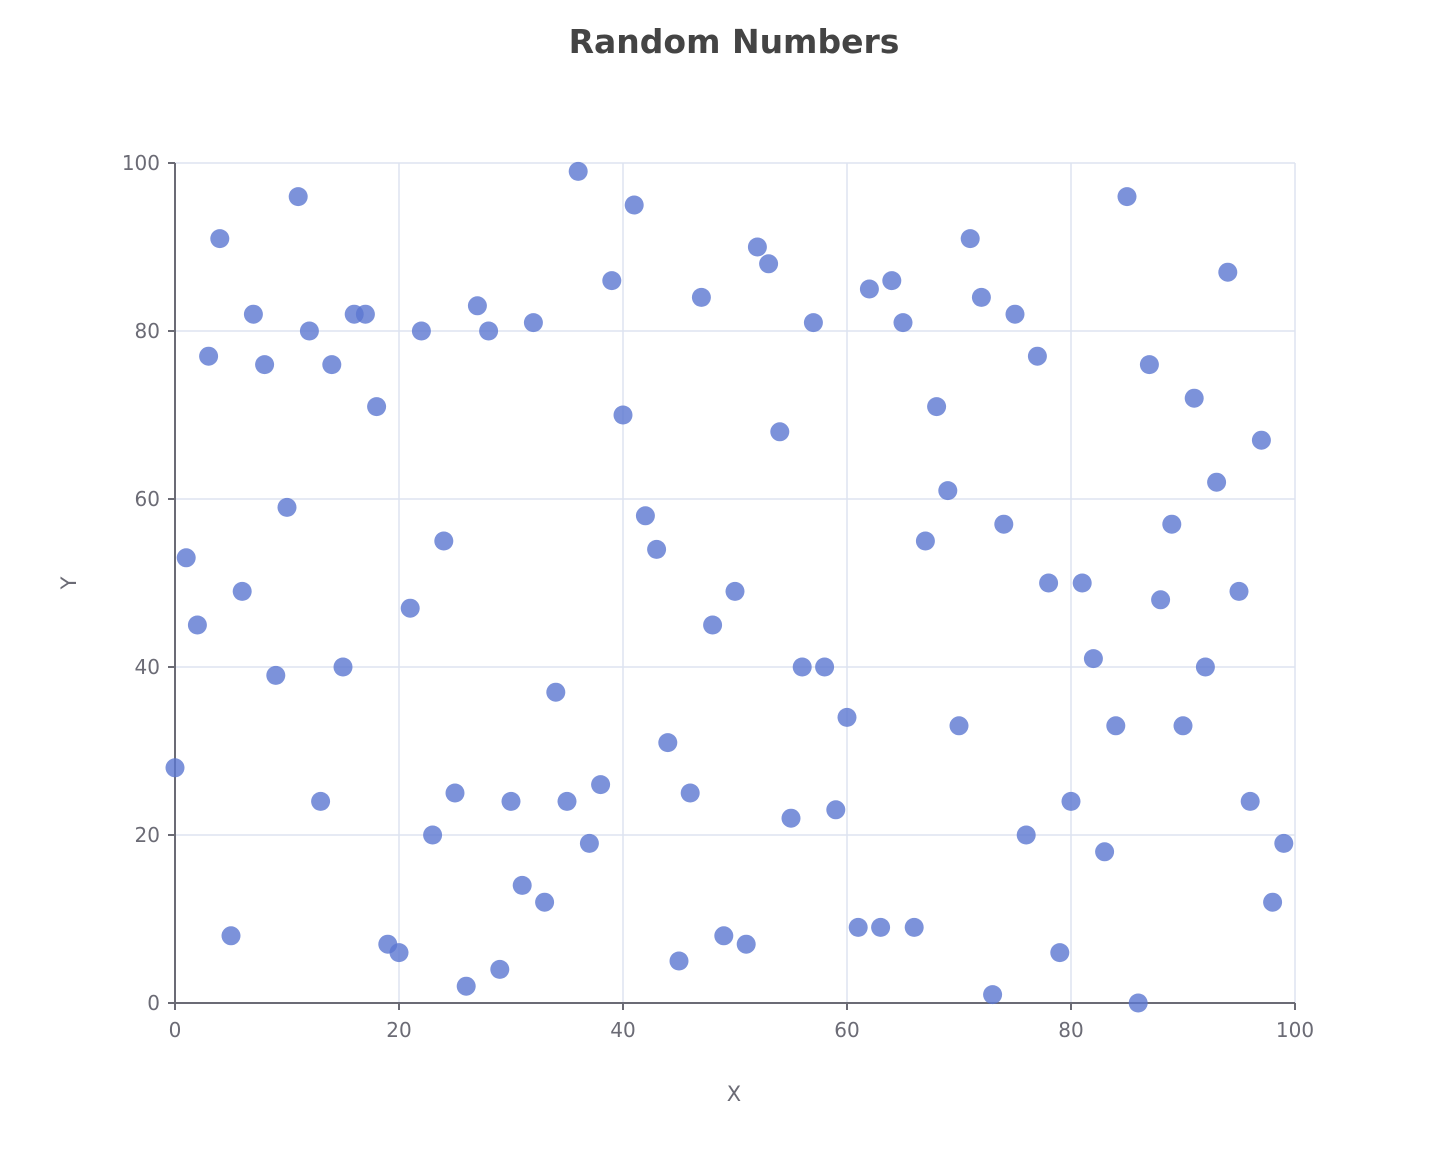 This screenshot has width=1443, height=1157. I want to click on chart-title: Random Numbers, so click(734, 41).